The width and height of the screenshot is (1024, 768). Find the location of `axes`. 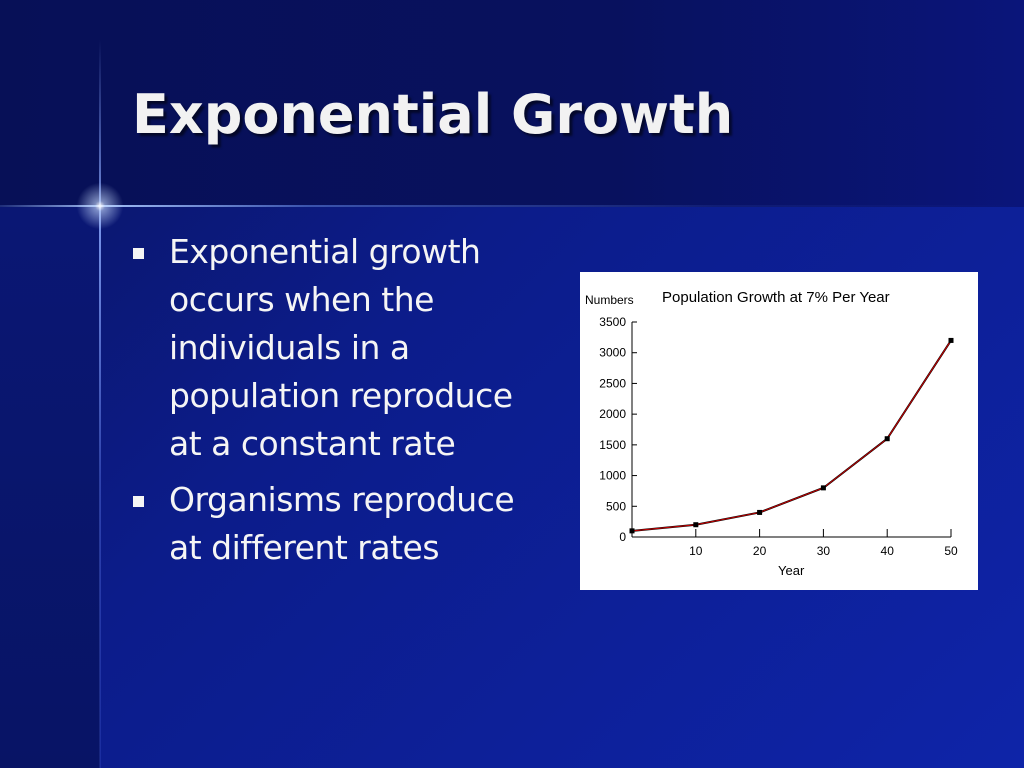

axes is located at coordinates (791, 430).